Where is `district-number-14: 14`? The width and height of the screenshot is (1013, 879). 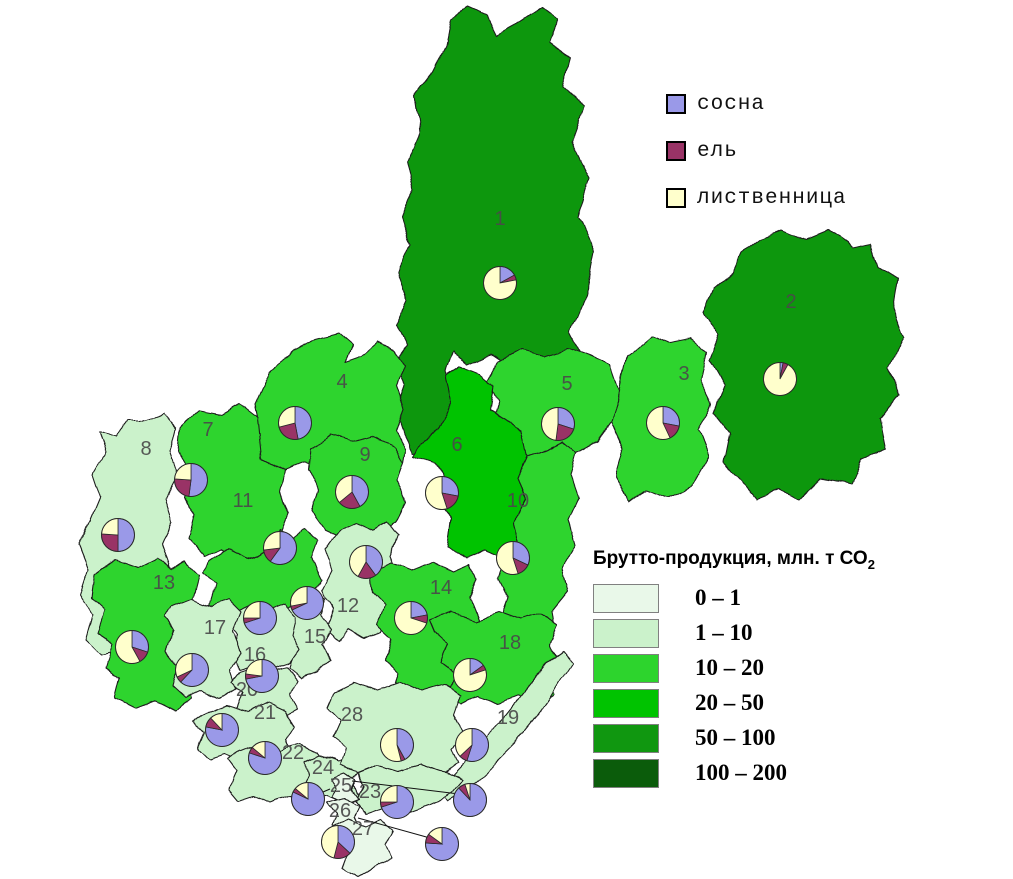 district-number-14: 14 is located at coordinates (441, 588).